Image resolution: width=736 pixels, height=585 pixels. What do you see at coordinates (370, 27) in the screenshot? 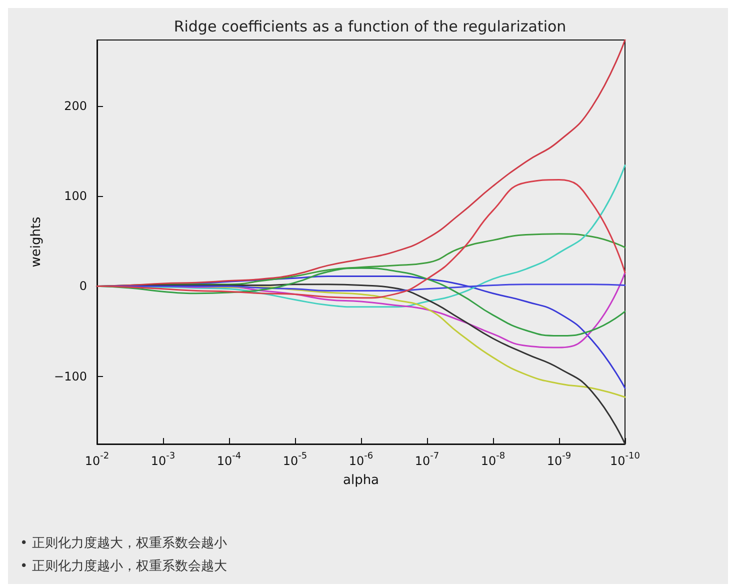
I see `chart-title: Ridge coefficients as a function of the regularization` at bounding box center [370, 27].